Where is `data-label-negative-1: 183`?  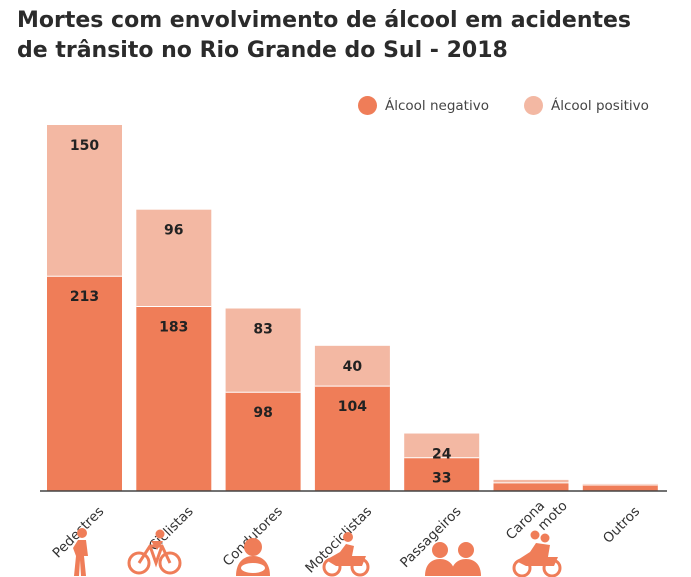 data-label-negative-1: 183 is located at coordinates (173, 327).